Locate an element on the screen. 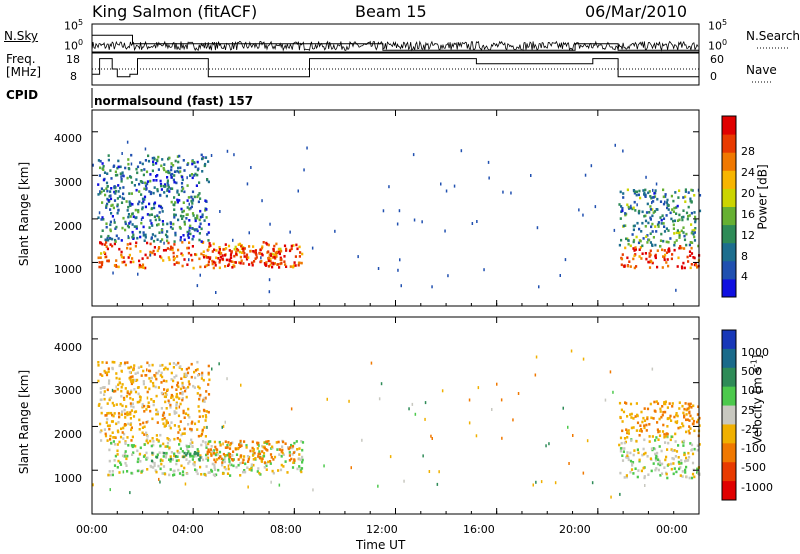 The height and width of the screenshot is (554, 800). vel-cbar-tick-25: 25 is located at coordinates (748, 410).